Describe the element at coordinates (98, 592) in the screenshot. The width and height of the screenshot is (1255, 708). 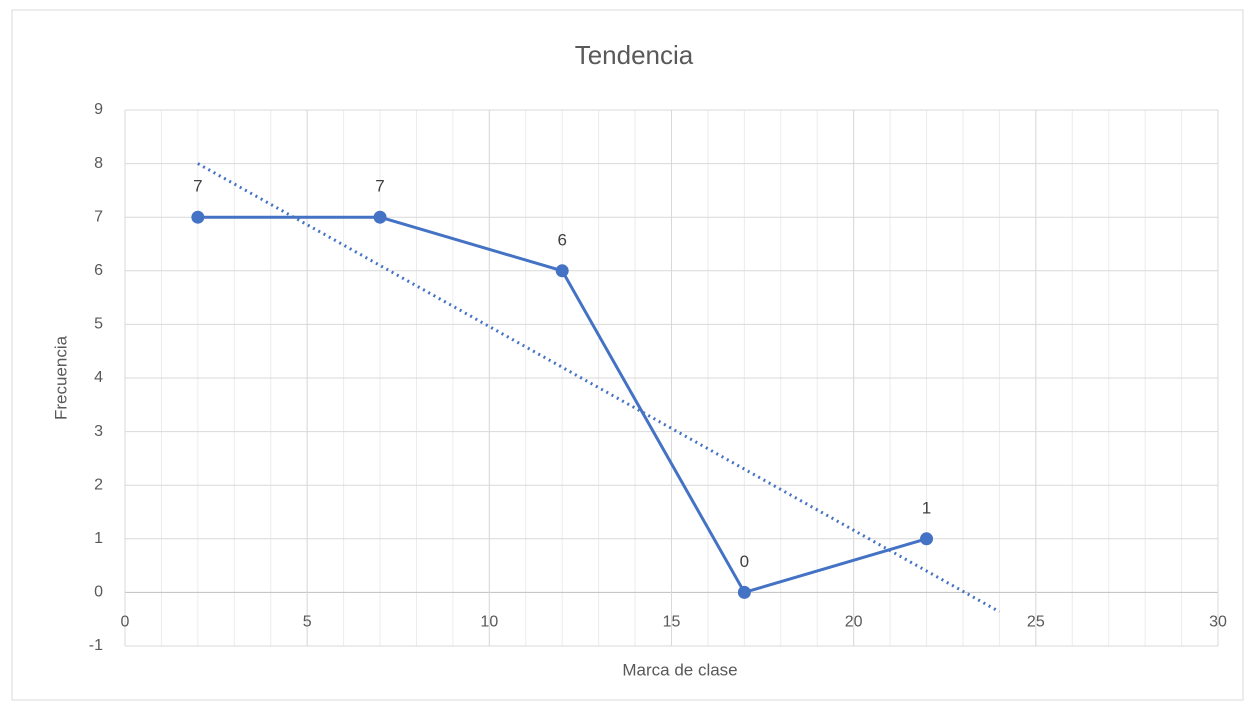
I see `y-tick-label: 0` at that location.